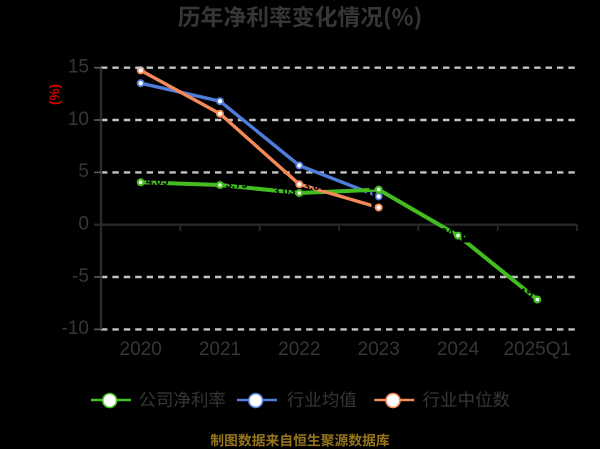 The width and height of the screenshot is (600, 449). Describe the element at coordinates (141, 349) in the screenshot. I see `svg-text: 2020` at that location.